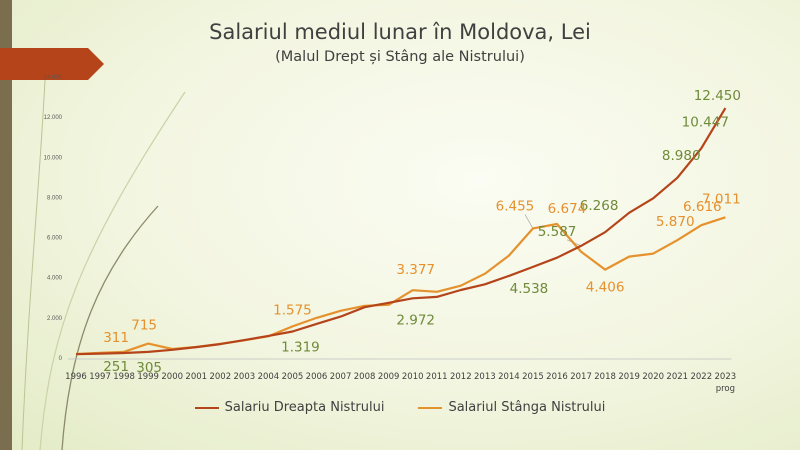 The image size is (800, 450). Describe the element at coordinates (293, 377) in the screenshot. I see `x-tick-label: 2005` at that location.